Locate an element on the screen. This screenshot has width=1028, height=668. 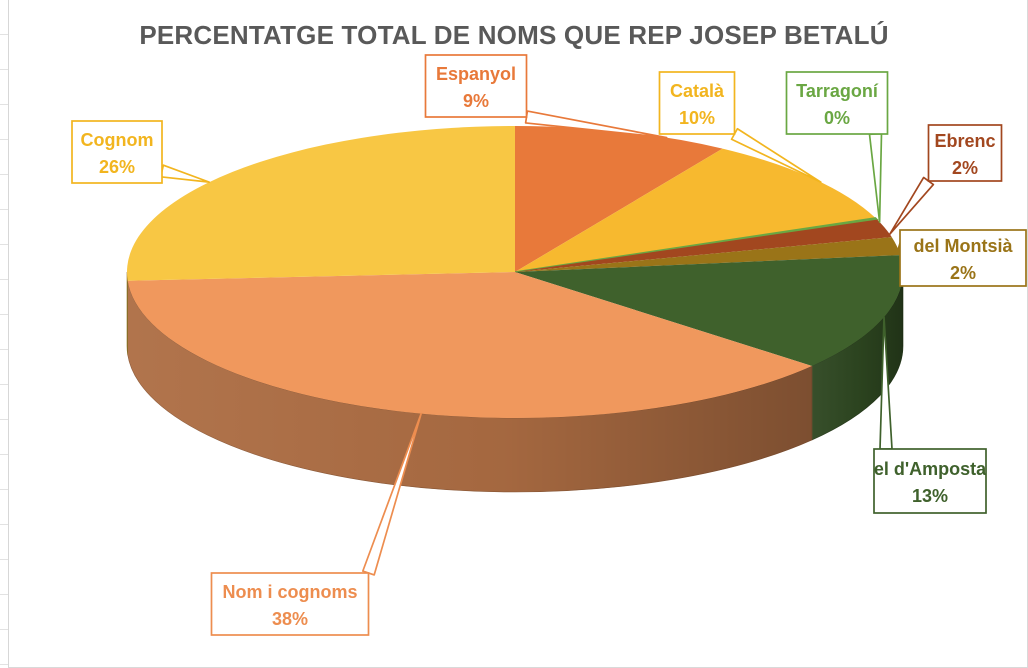
callout-catala-box is located at coordinates (697, 103).